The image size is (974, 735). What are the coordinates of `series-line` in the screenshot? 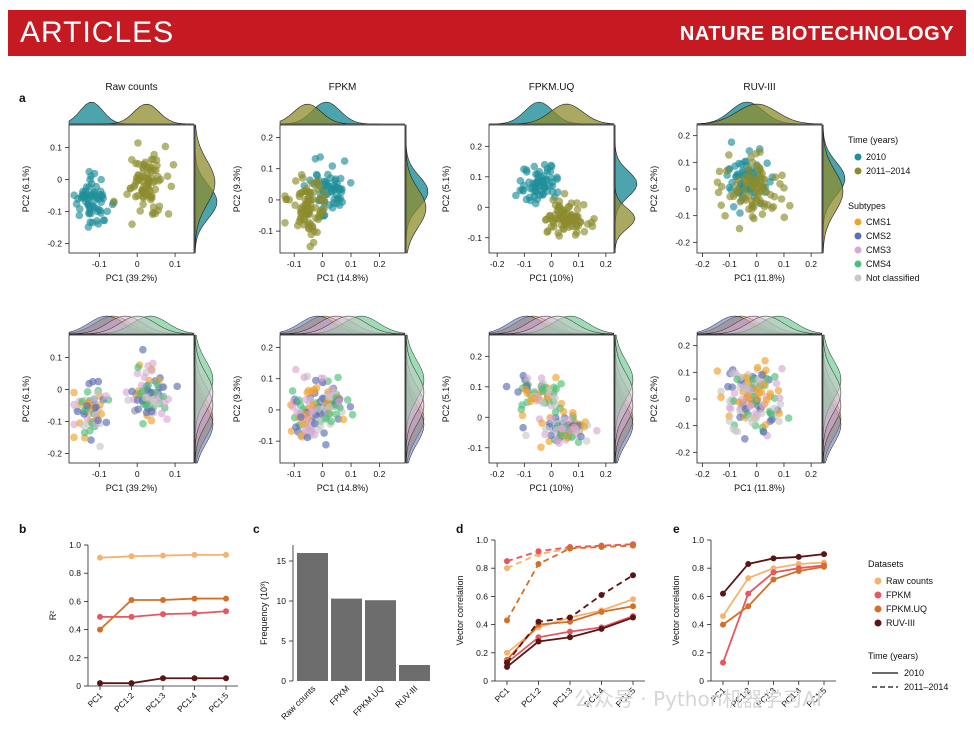 It's located at (570, 626).